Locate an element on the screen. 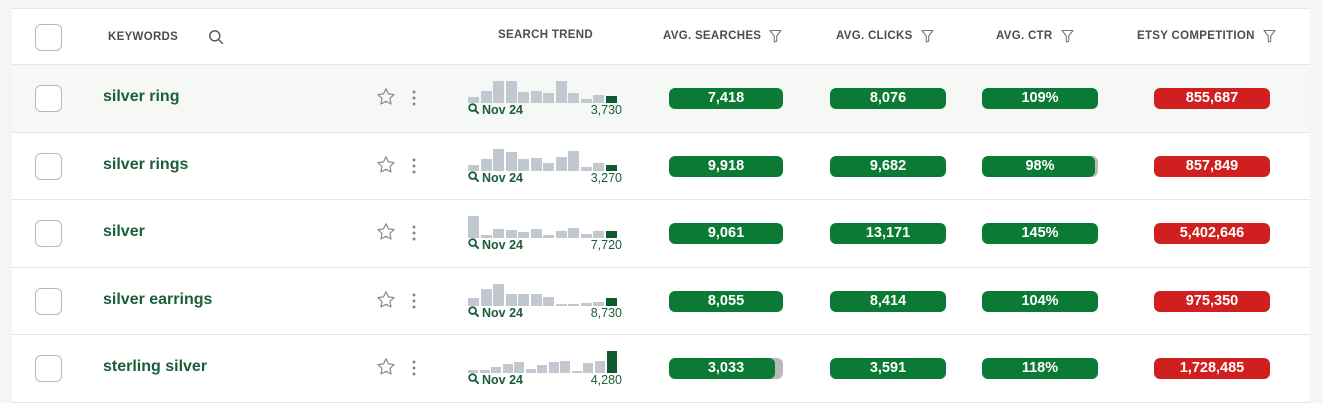 The width and height of the screenshot is (1322, 403). avg-searches-text: 9,918 is located at coordinates (726, 165).